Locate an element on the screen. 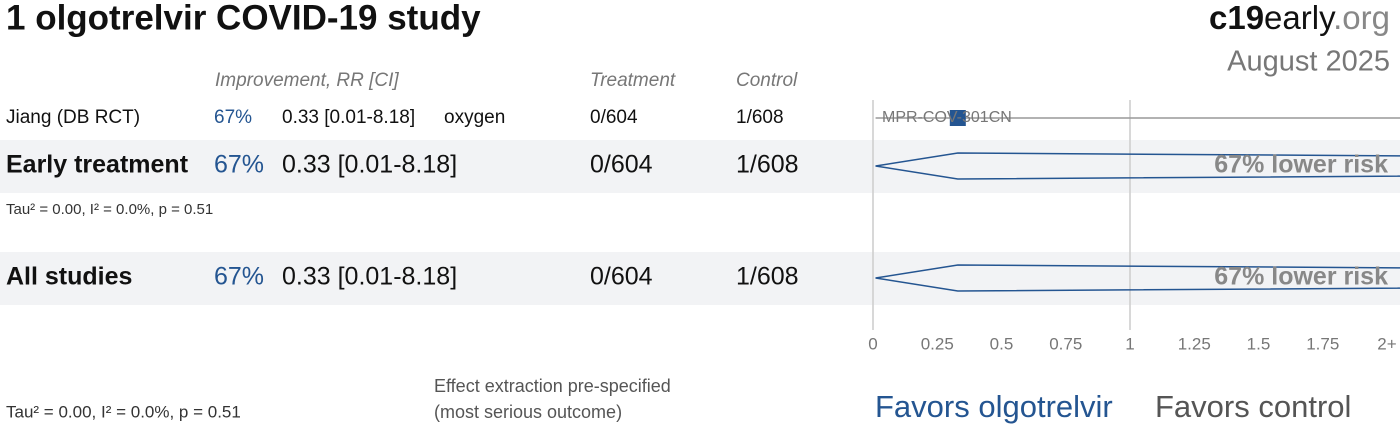 The width and height of the screenshot is (1400, 429). x-tick-label: 1 is located at coordinates (1129, 343).